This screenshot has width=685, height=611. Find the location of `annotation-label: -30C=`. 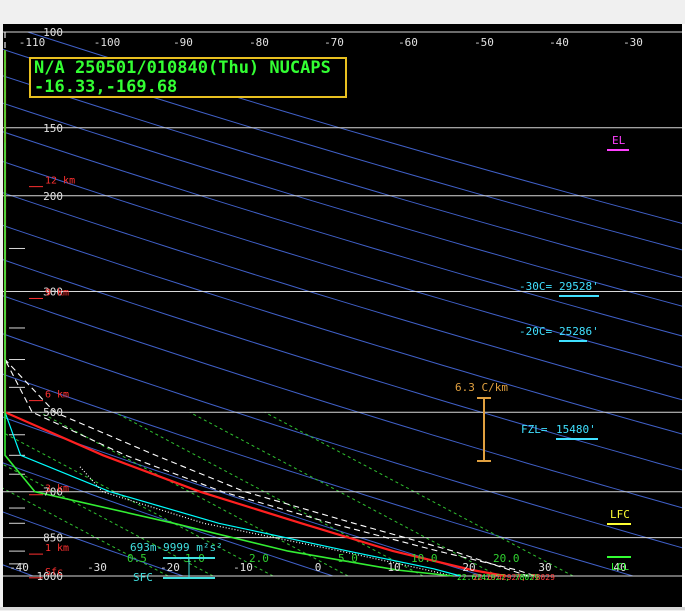

annotation-label: -30C= is located at coordinates (535, 286).